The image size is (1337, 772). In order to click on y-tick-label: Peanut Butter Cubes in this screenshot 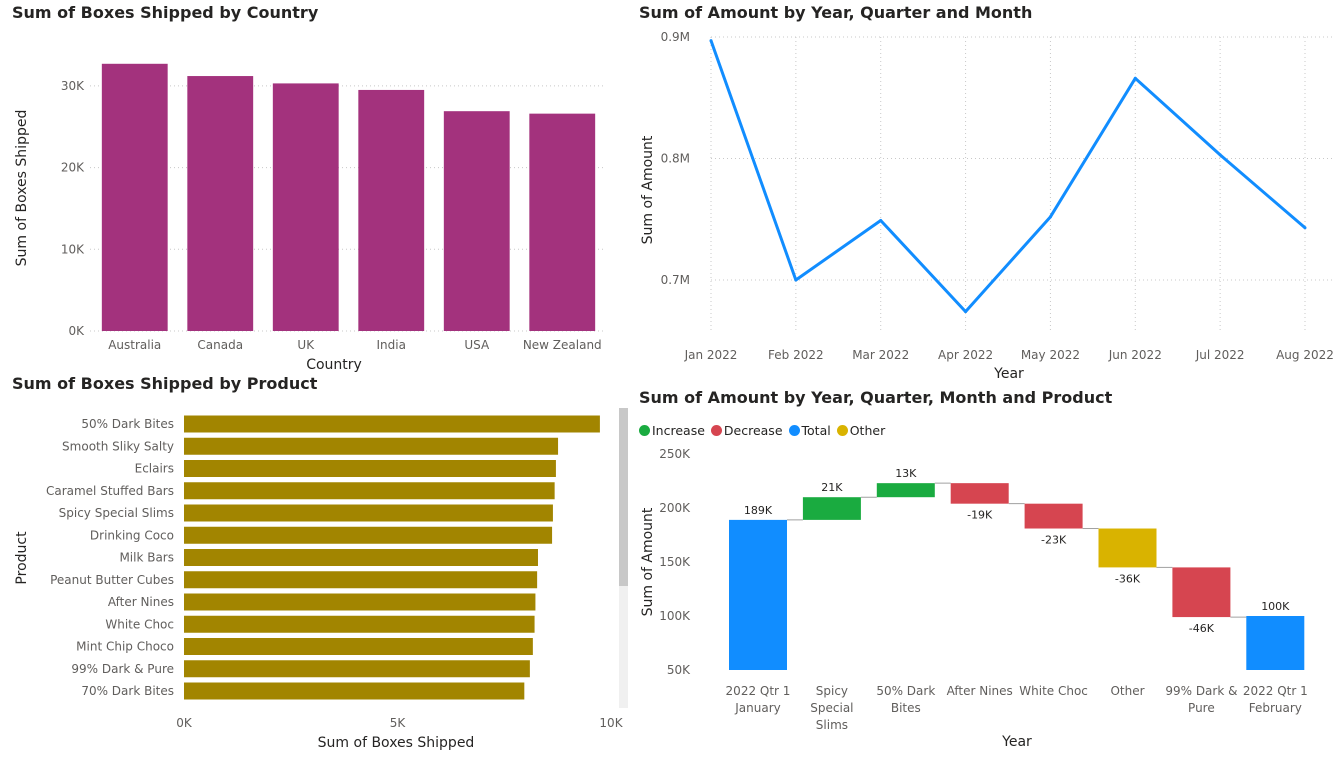, I will do `click(112, 580)`.